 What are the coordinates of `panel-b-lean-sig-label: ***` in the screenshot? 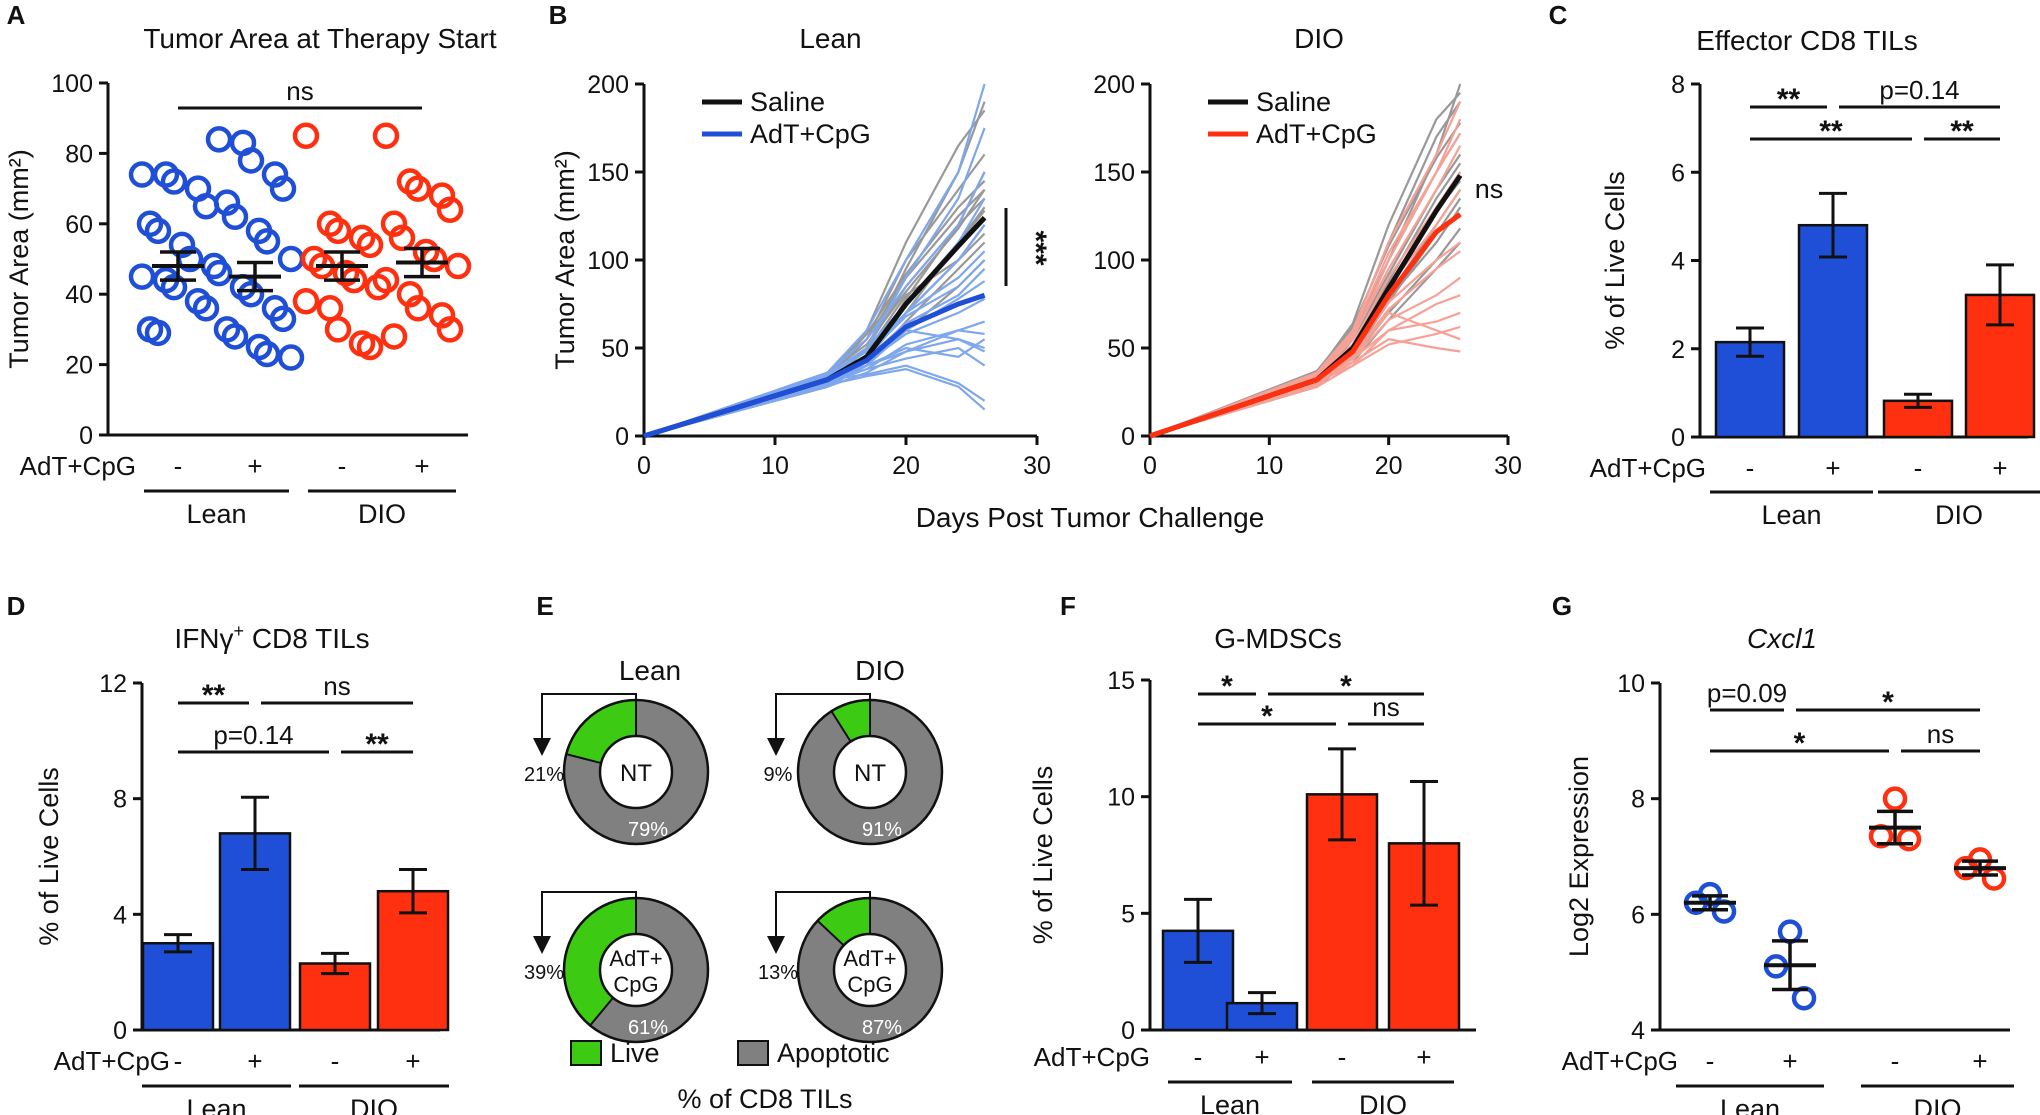 It's located at (1035, 247).